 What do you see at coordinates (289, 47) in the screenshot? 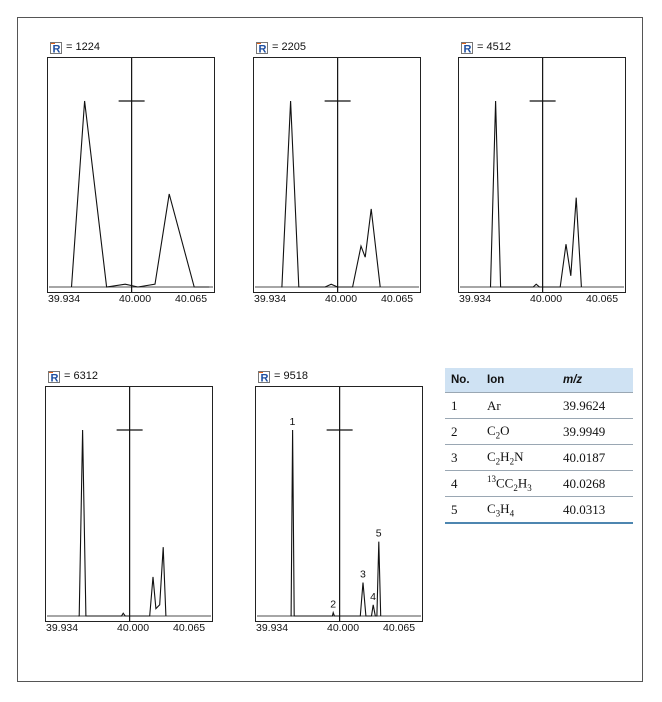
I see `resolution-label: = 2205` at bounding box center [289, 47].